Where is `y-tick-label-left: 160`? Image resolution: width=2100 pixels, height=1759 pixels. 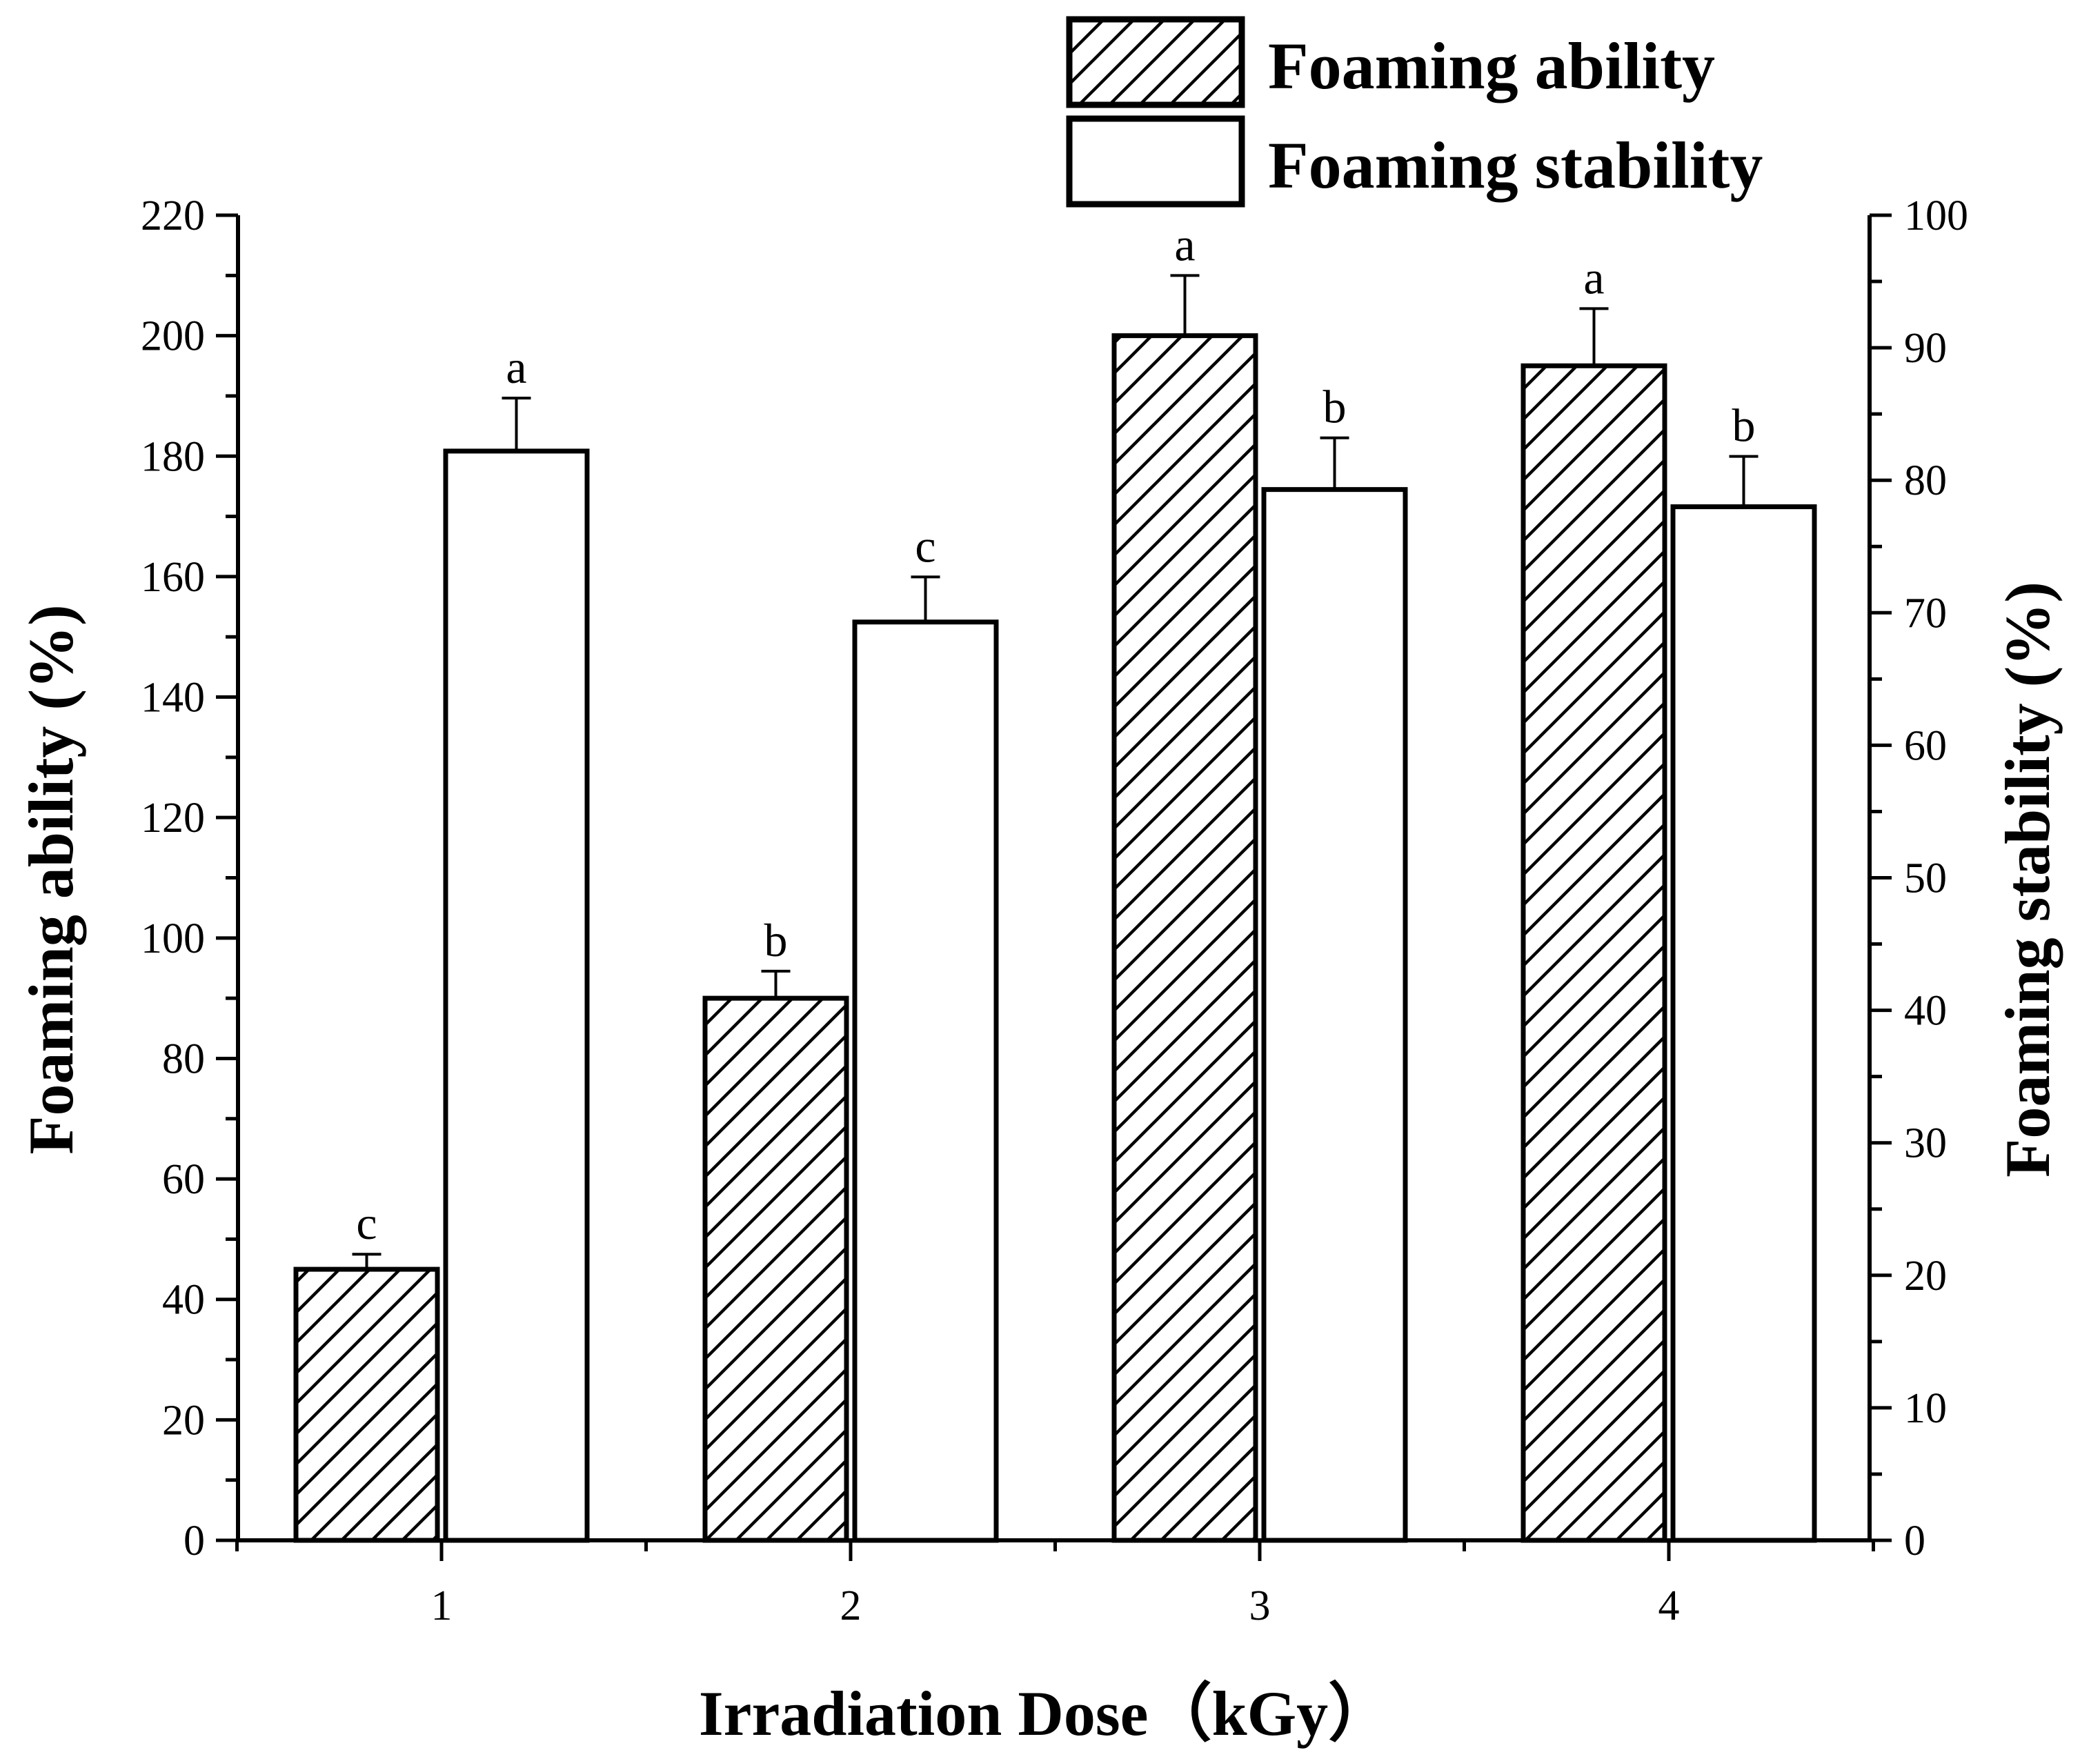
y-tick-label-left: 160 is located at coordinates (173, 577).